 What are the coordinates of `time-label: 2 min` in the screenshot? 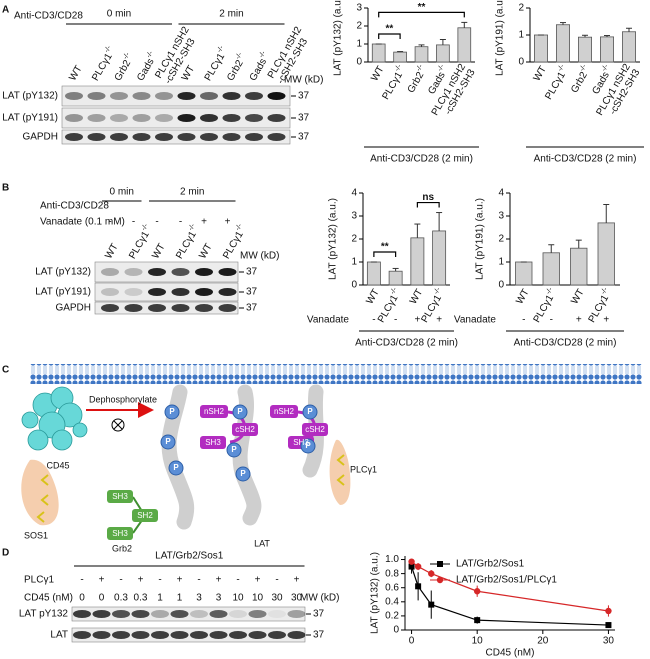 It's located at (192, 192).